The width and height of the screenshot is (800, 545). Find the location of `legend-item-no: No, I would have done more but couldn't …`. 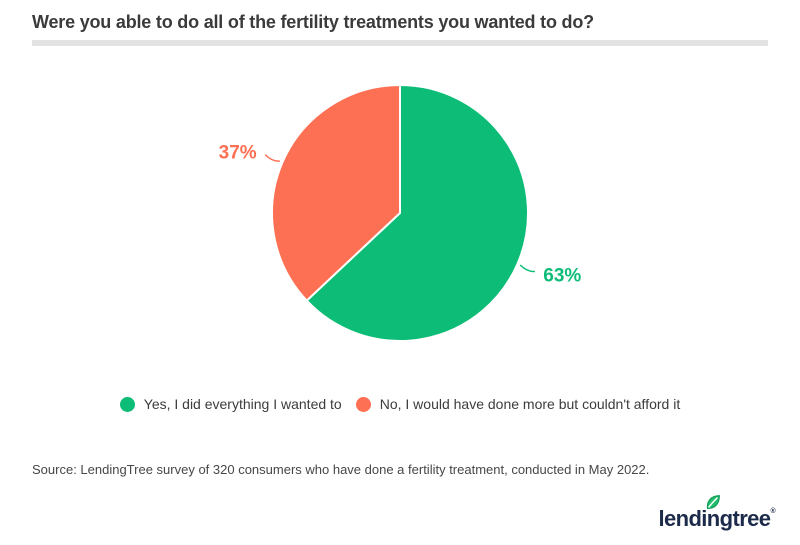

legend-item-no: No, I would have done more but couldn't … is located at coordinates (518, 404).